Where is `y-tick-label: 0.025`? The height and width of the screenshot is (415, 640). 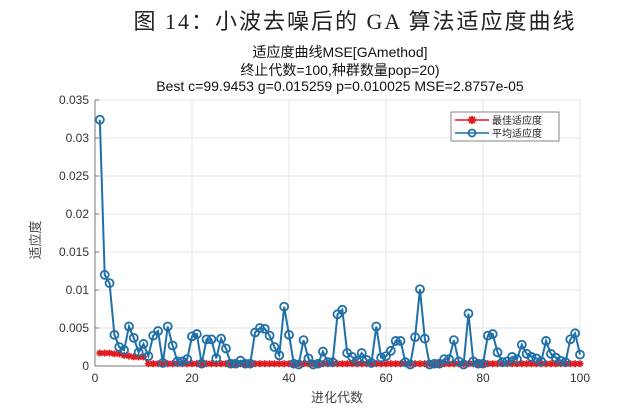 y-tick-label: 0.025 is located at coordinates (74, 176).